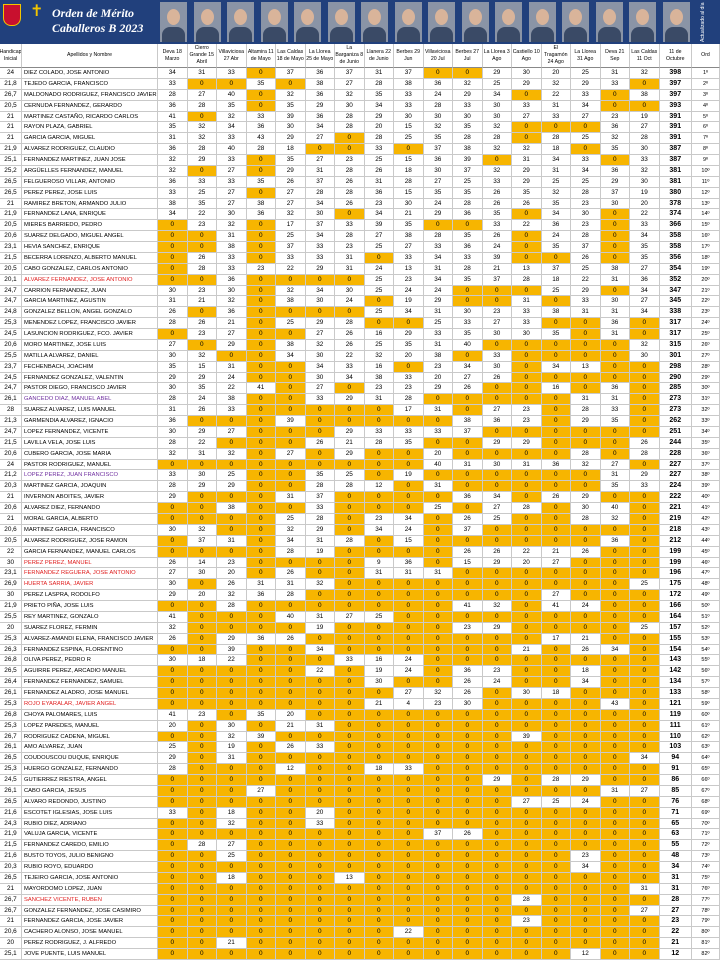 The width and height of the screenshot is (720, 960). What do you see at coordinates (675, 574) in the screenshot?
I see `total: 196` at bounding box center [675, 574].